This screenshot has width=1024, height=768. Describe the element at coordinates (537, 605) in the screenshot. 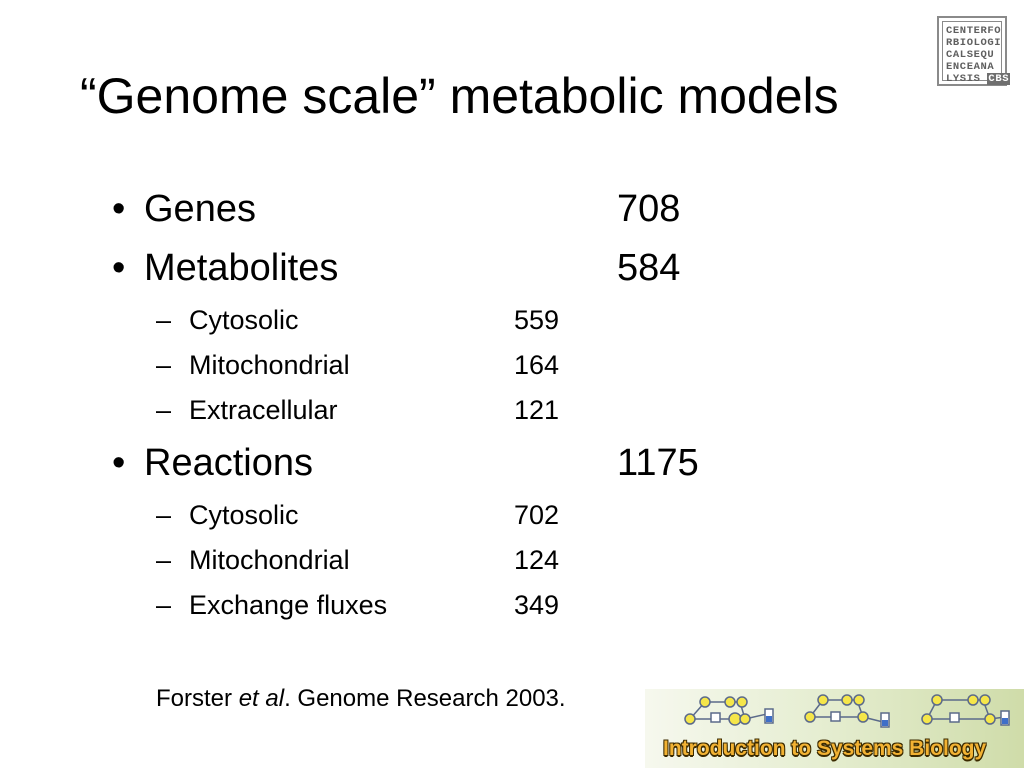

I see `sub-item-value: 349` at that location.